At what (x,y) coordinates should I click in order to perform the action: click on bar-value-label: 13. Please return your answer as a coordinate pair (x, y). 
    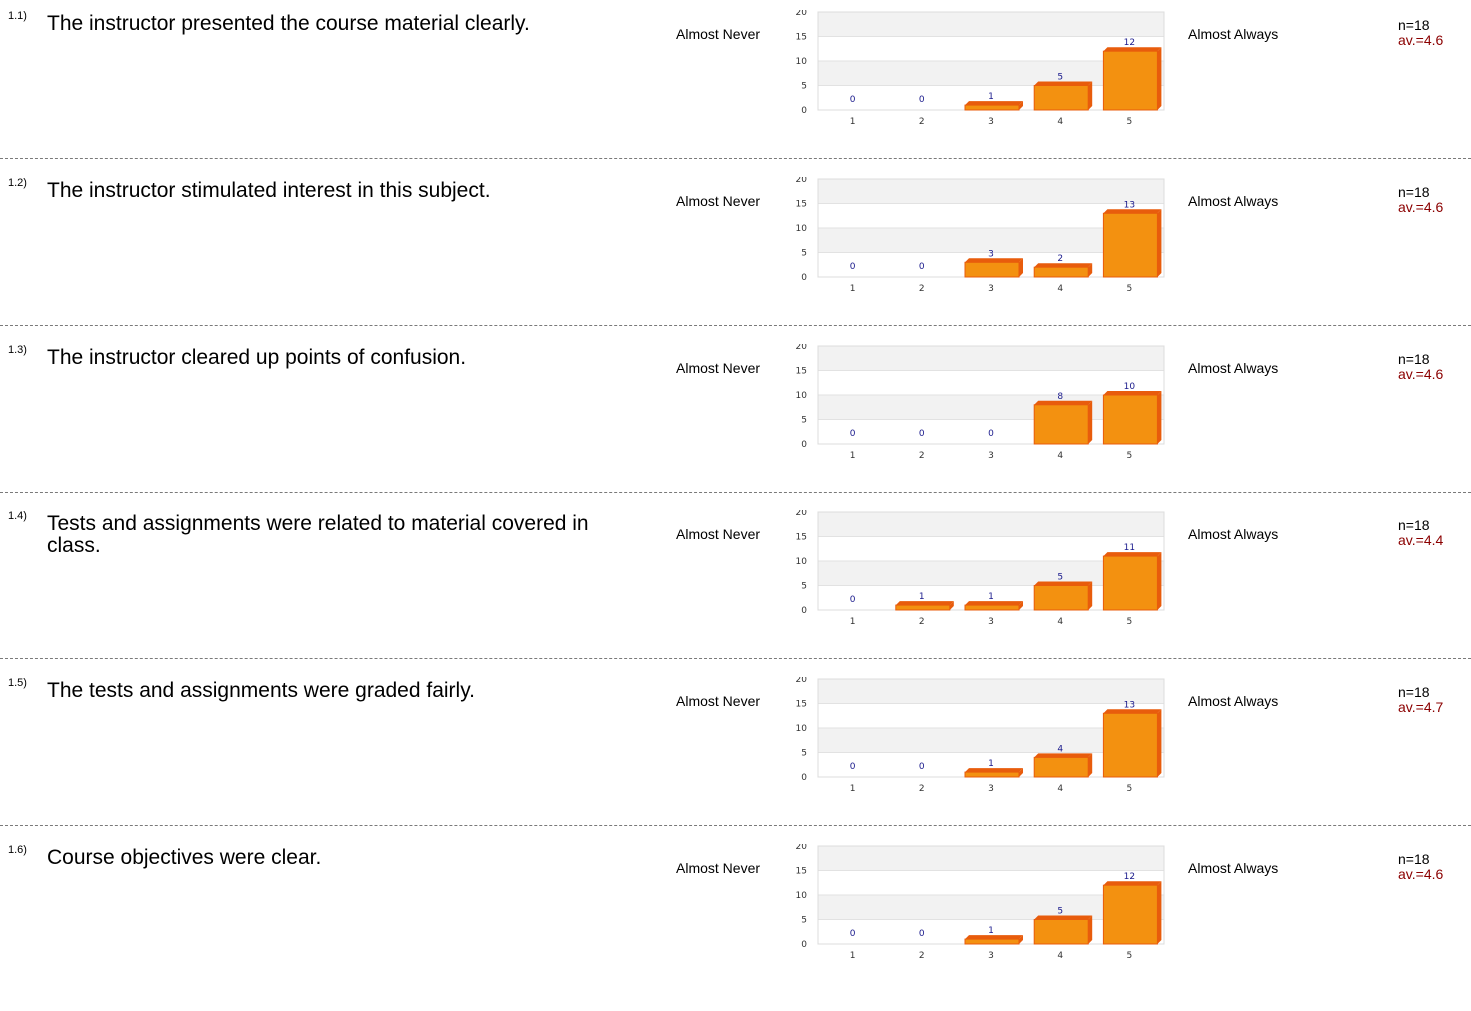
    Looking at the image, I should click on (1129, 205).